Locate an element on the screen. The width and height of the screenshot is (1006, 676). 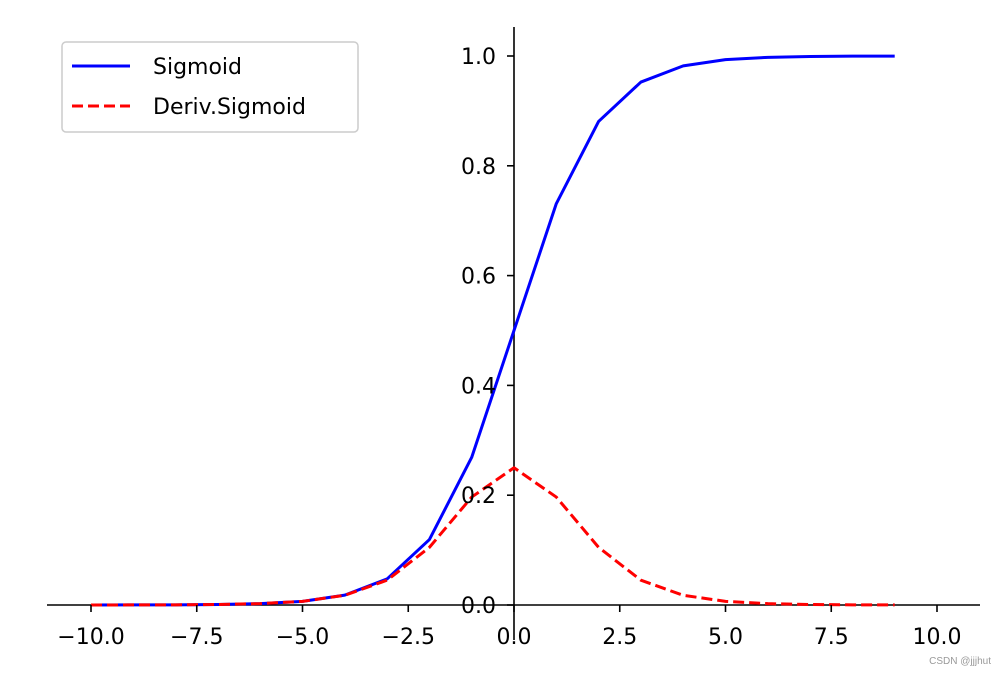
y-tick-label: 0.4 is located at coordinates (478, 386).